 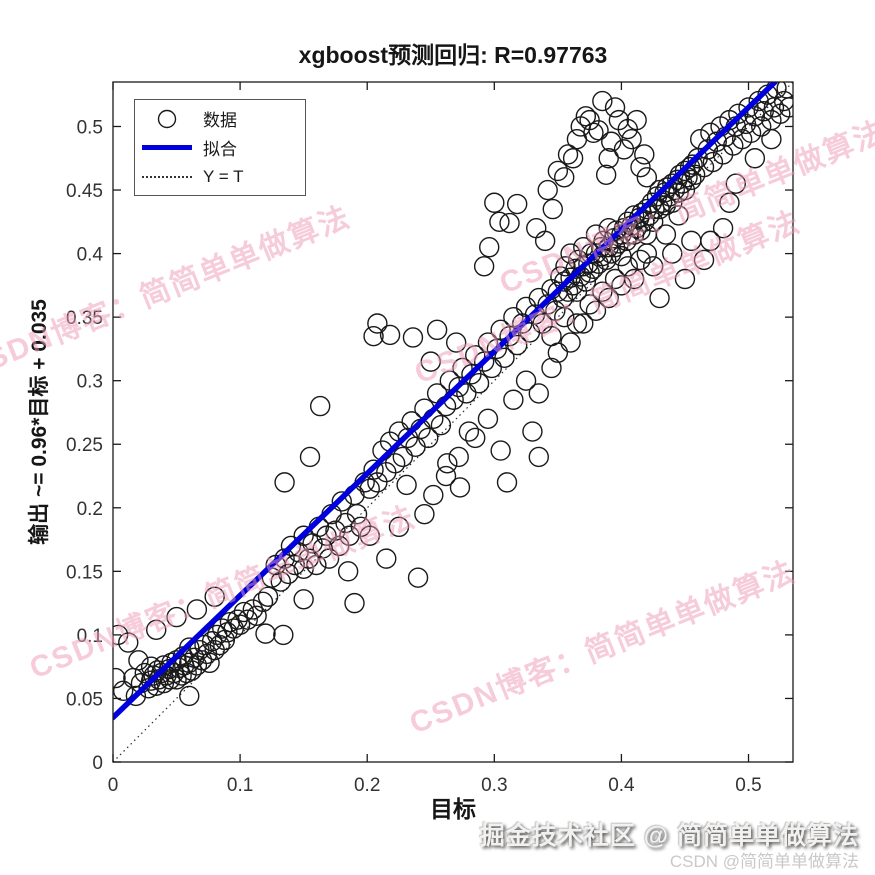 What do you see at coordinates (84, 699) in the screenshot?
I see `y-tick-label: 0.05` at bounding box center [84, 699].